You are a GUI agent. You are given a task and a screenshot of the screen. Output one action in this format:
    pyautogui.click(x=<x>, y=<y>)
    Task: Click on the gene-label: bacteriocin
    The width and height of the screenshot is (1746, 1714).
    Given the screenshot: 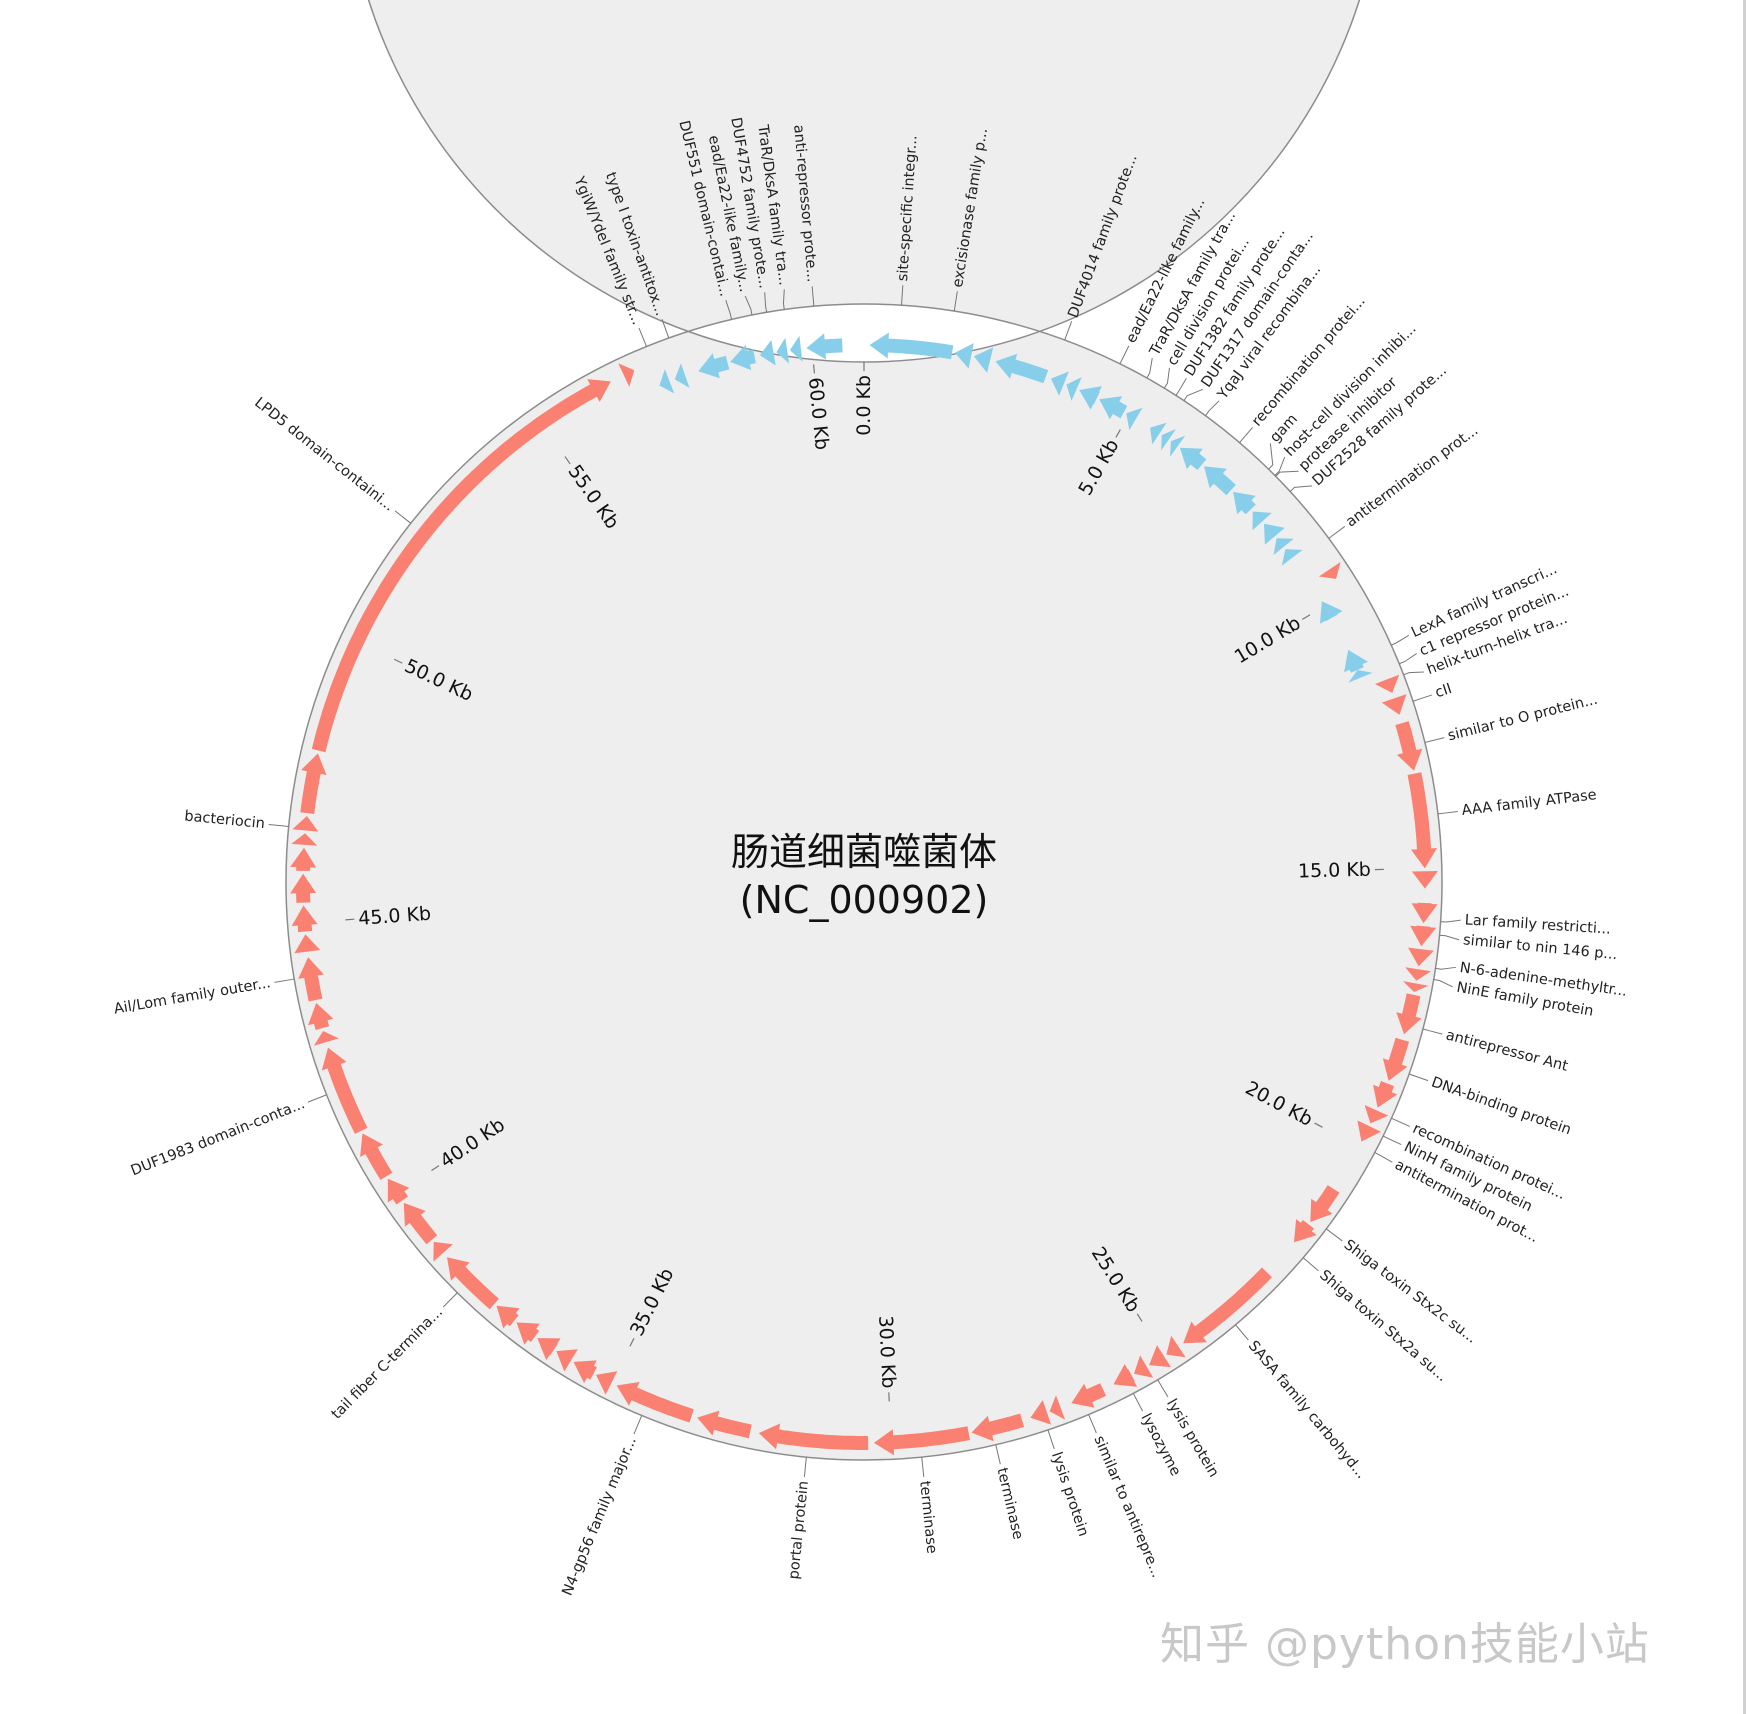 What is the action you would take?
    pyautogui.click(x=225, y=820)
    